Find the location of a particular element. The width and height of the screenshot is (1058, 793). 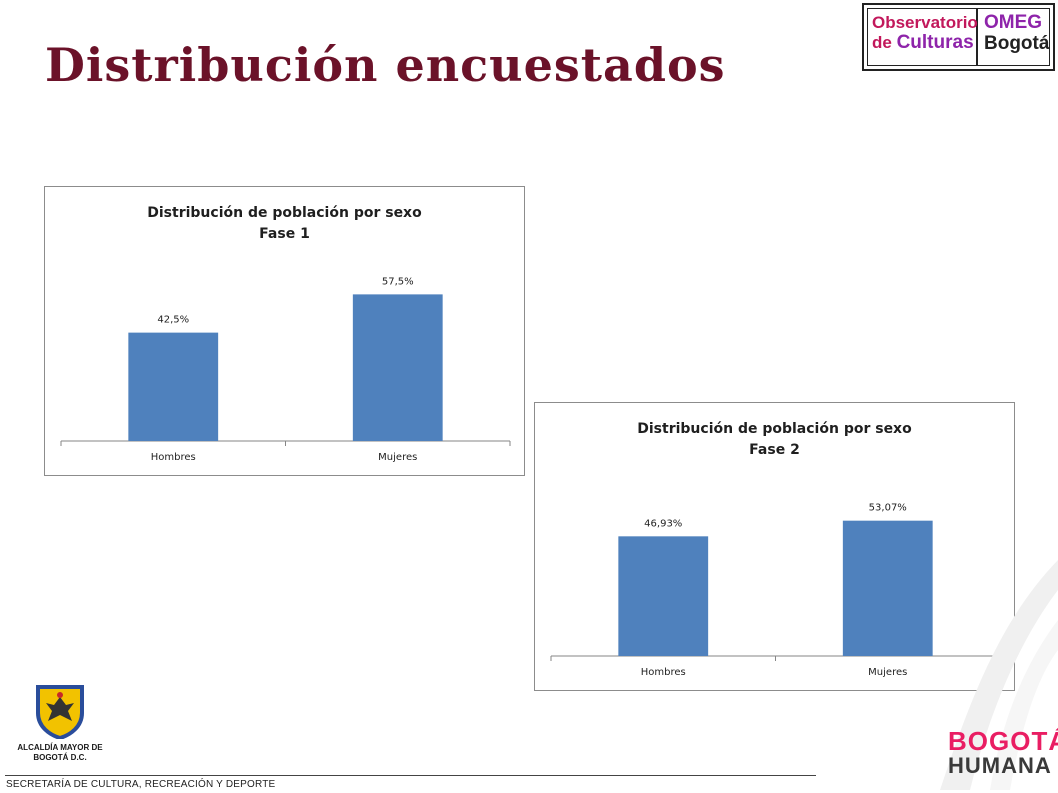

chart-subtitle: Fase 2 is located at coordinates (774, 450).